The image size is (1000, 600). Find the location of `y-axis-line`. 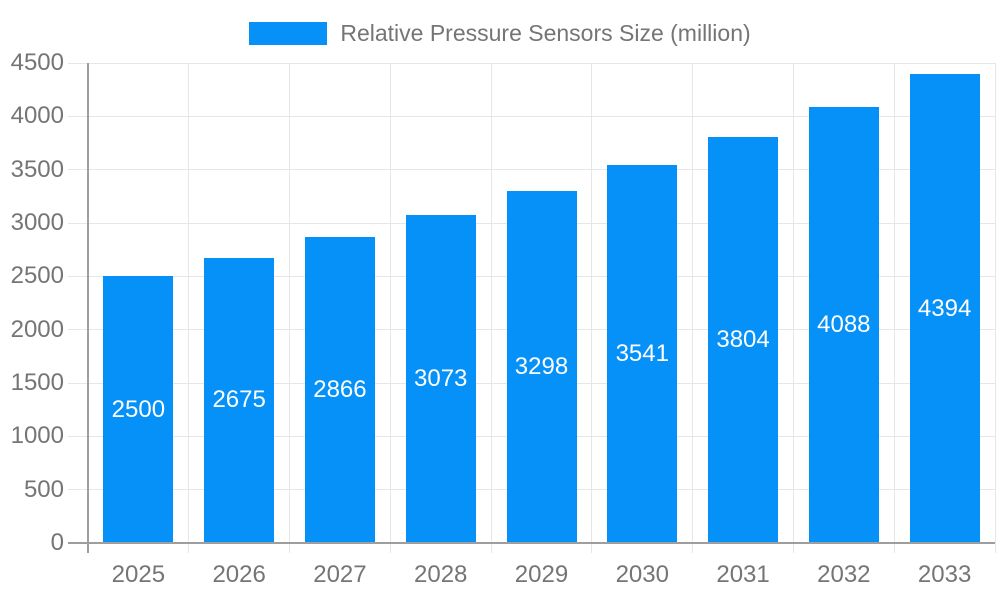

y-axis-line is located at coordinates (88, 308).